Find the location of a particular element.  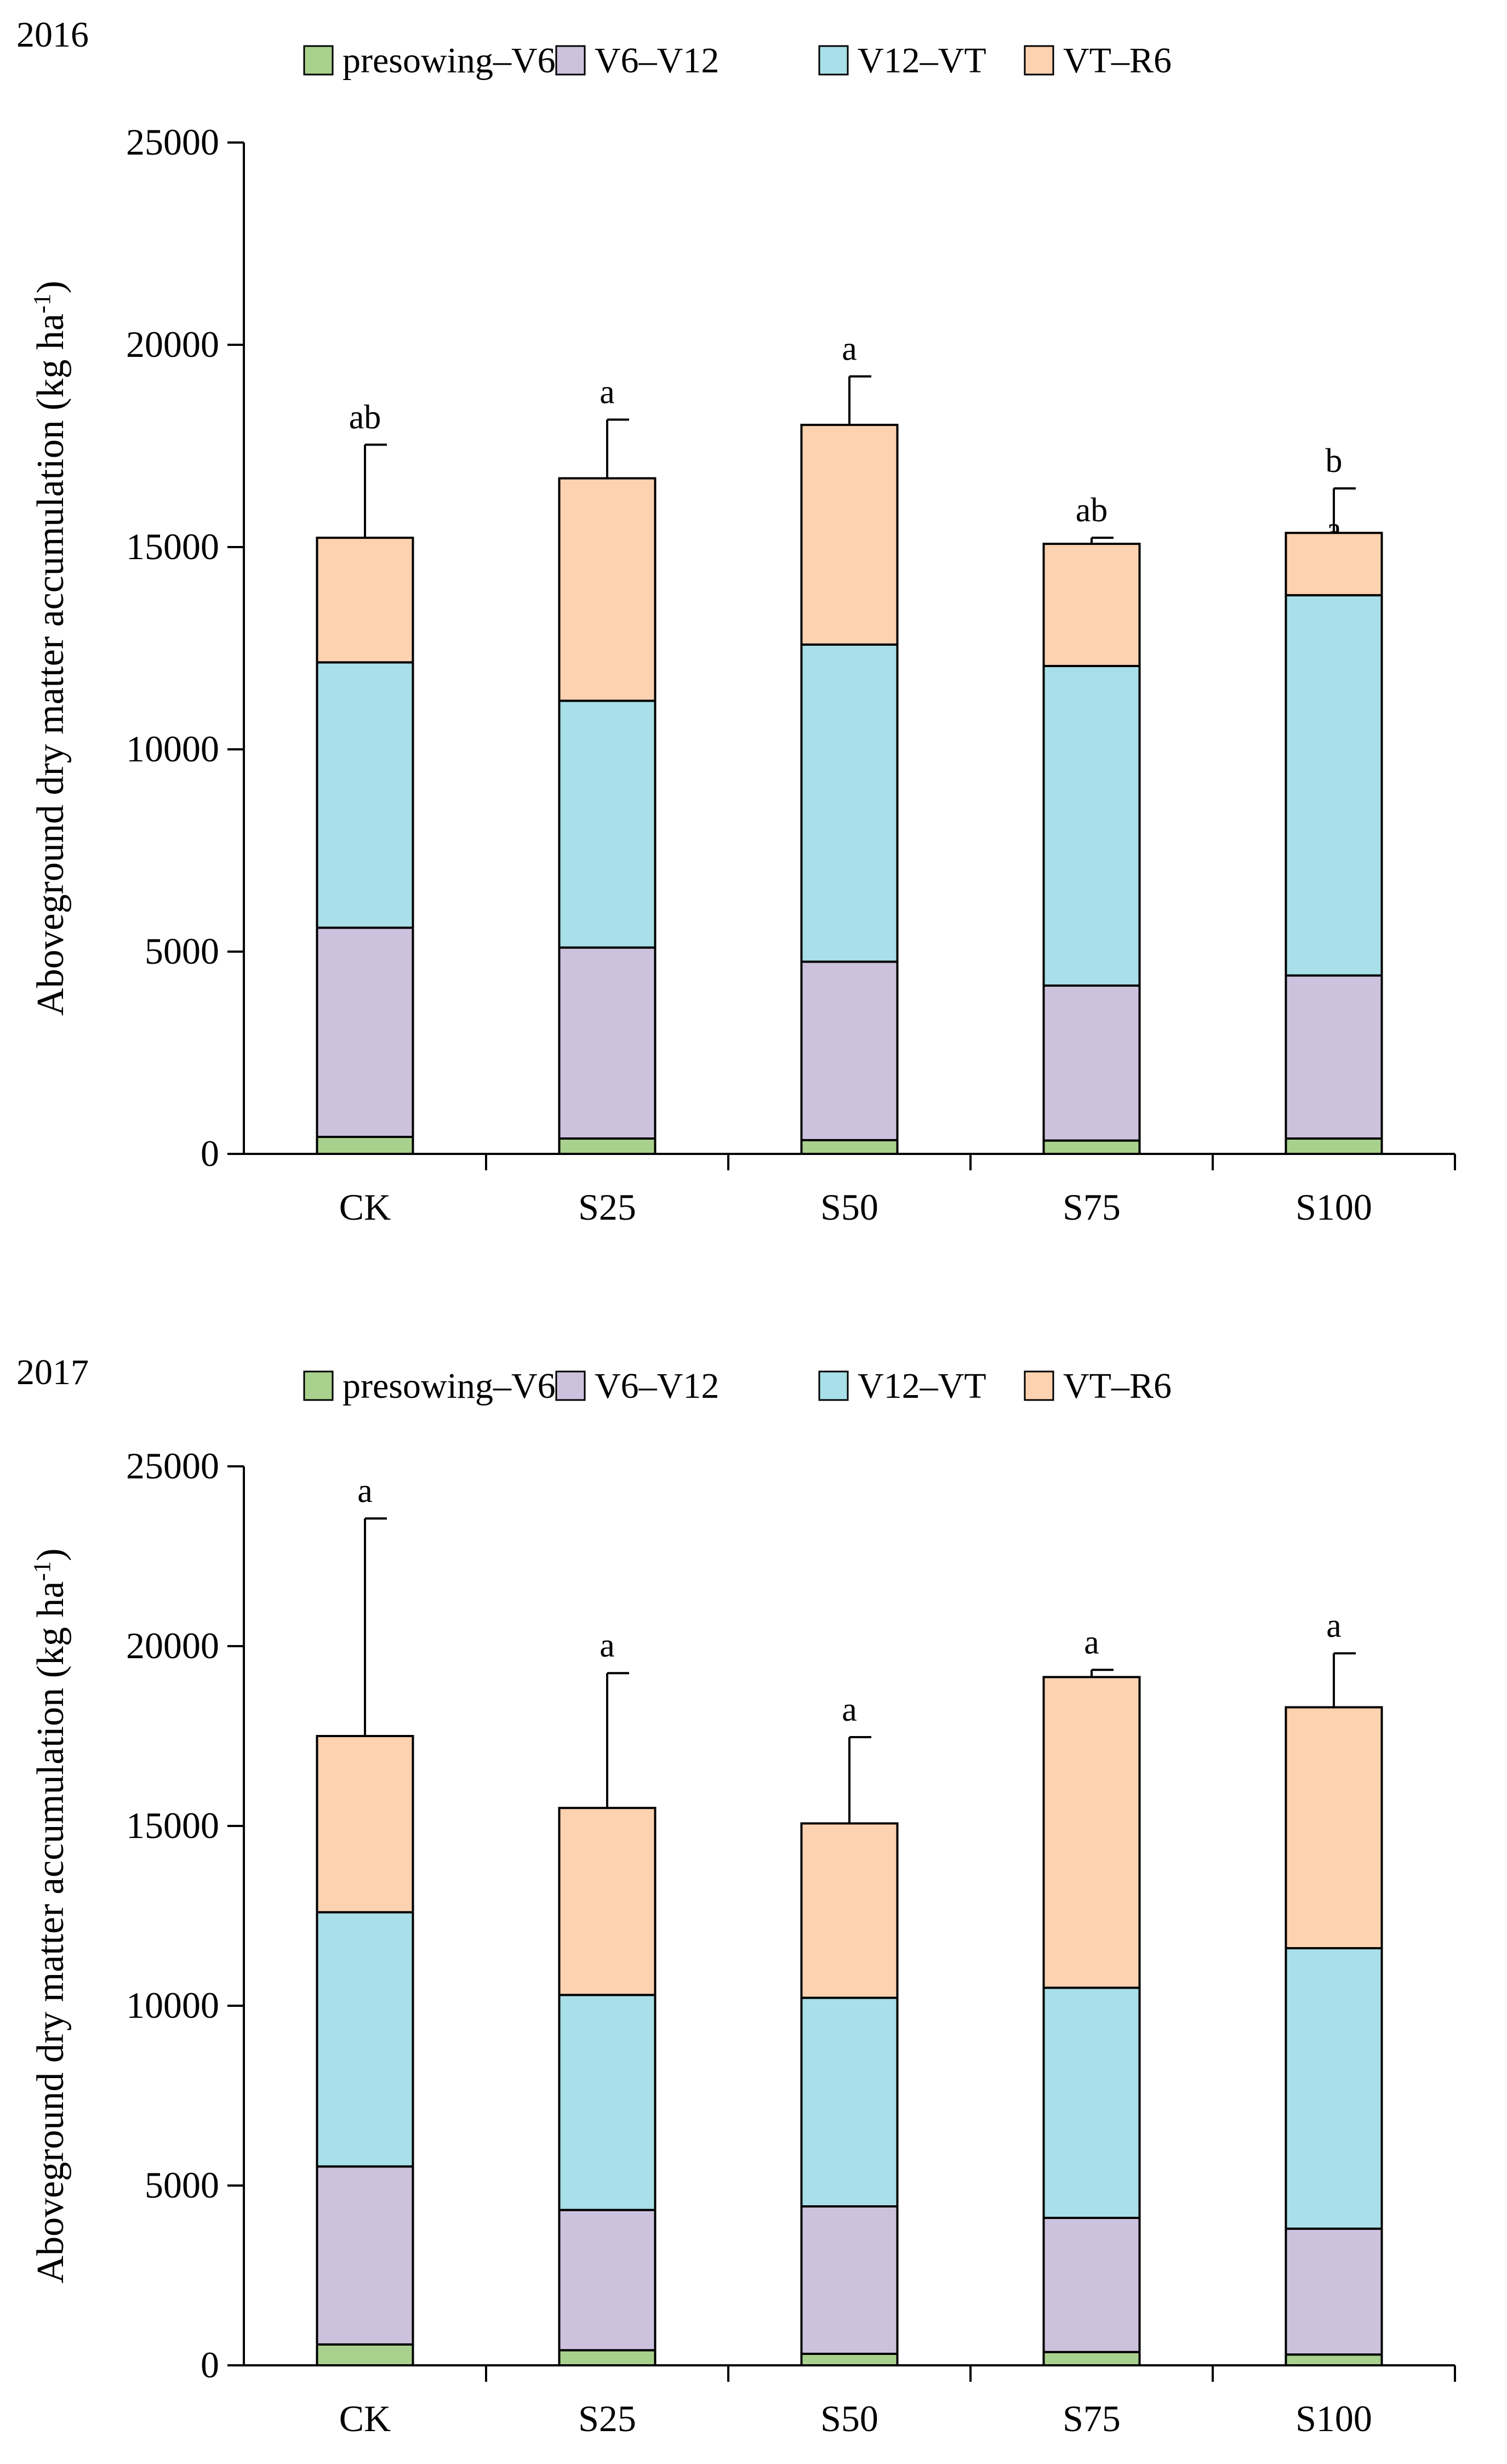

bar-group-S50: abaaa is located at coordinates (849, 2028).